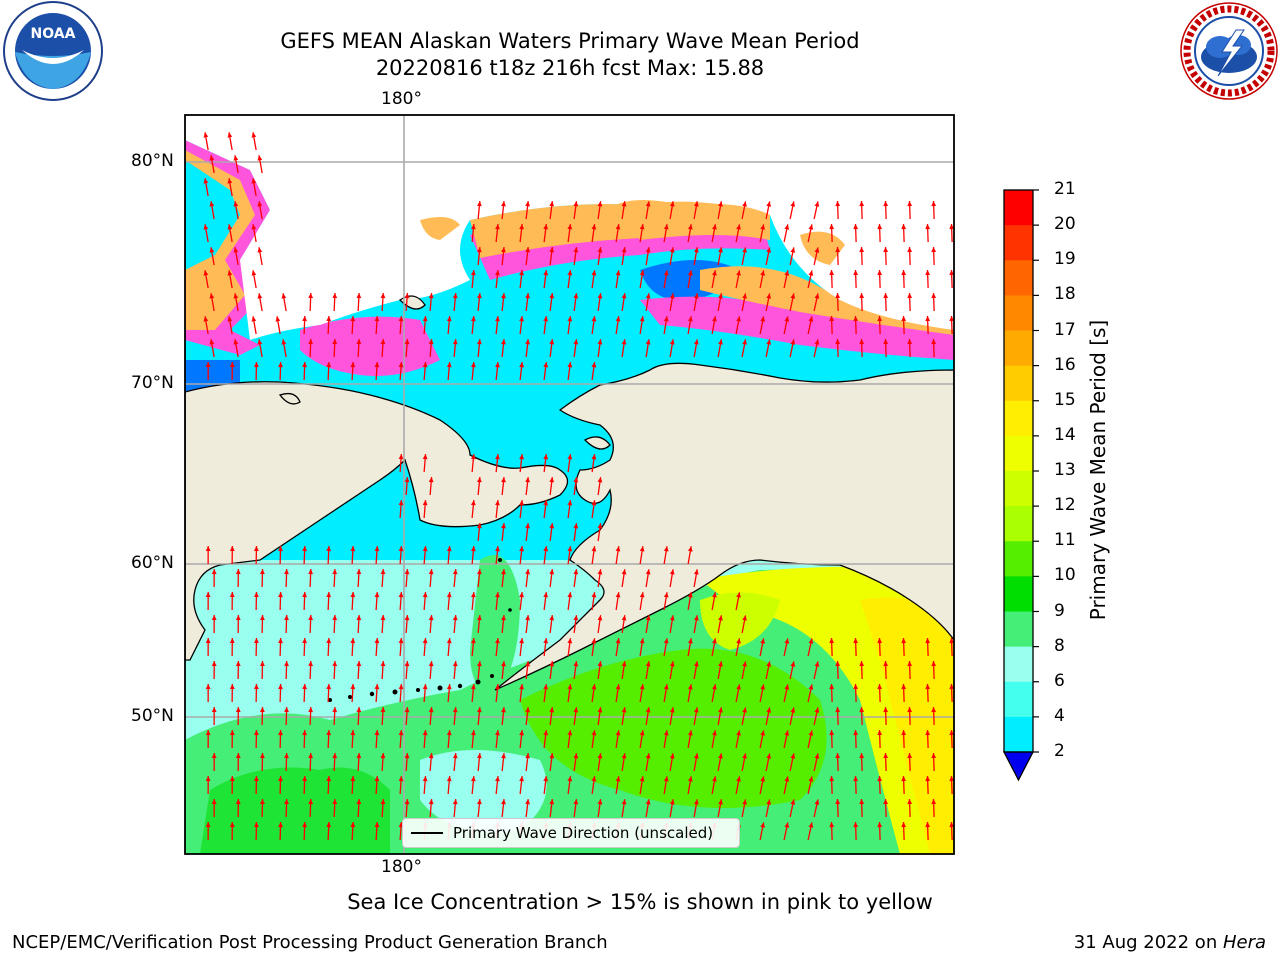  Describe the element at coordinates (1065, 294) in the screenshot. I see `colorbar-tick-label: 18` at that location.